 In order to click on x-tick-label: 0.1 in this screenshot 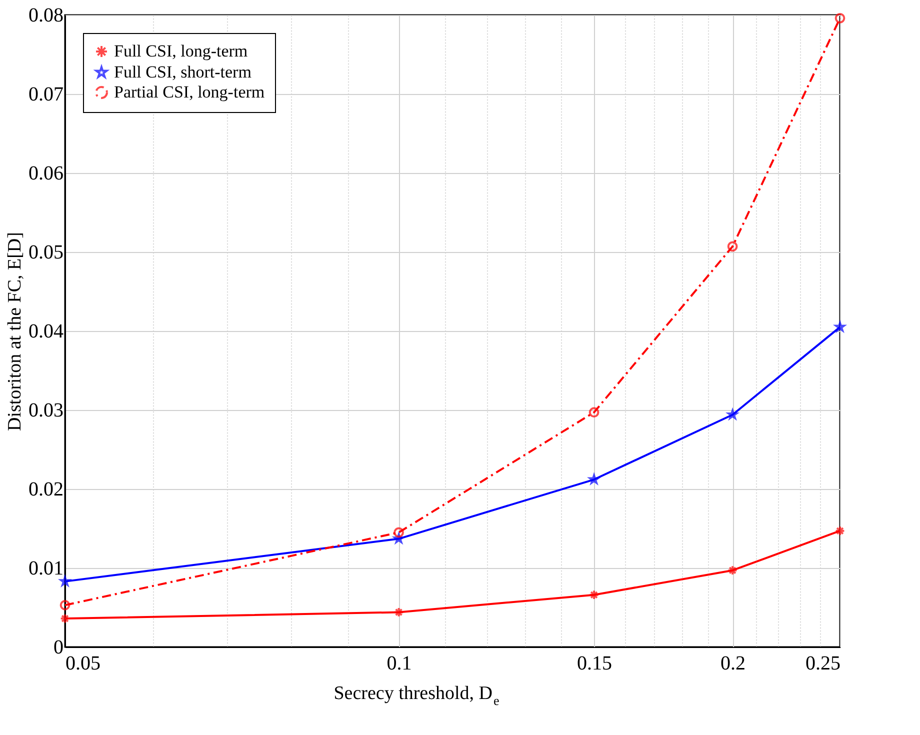, I will do `click(399, 663)`.